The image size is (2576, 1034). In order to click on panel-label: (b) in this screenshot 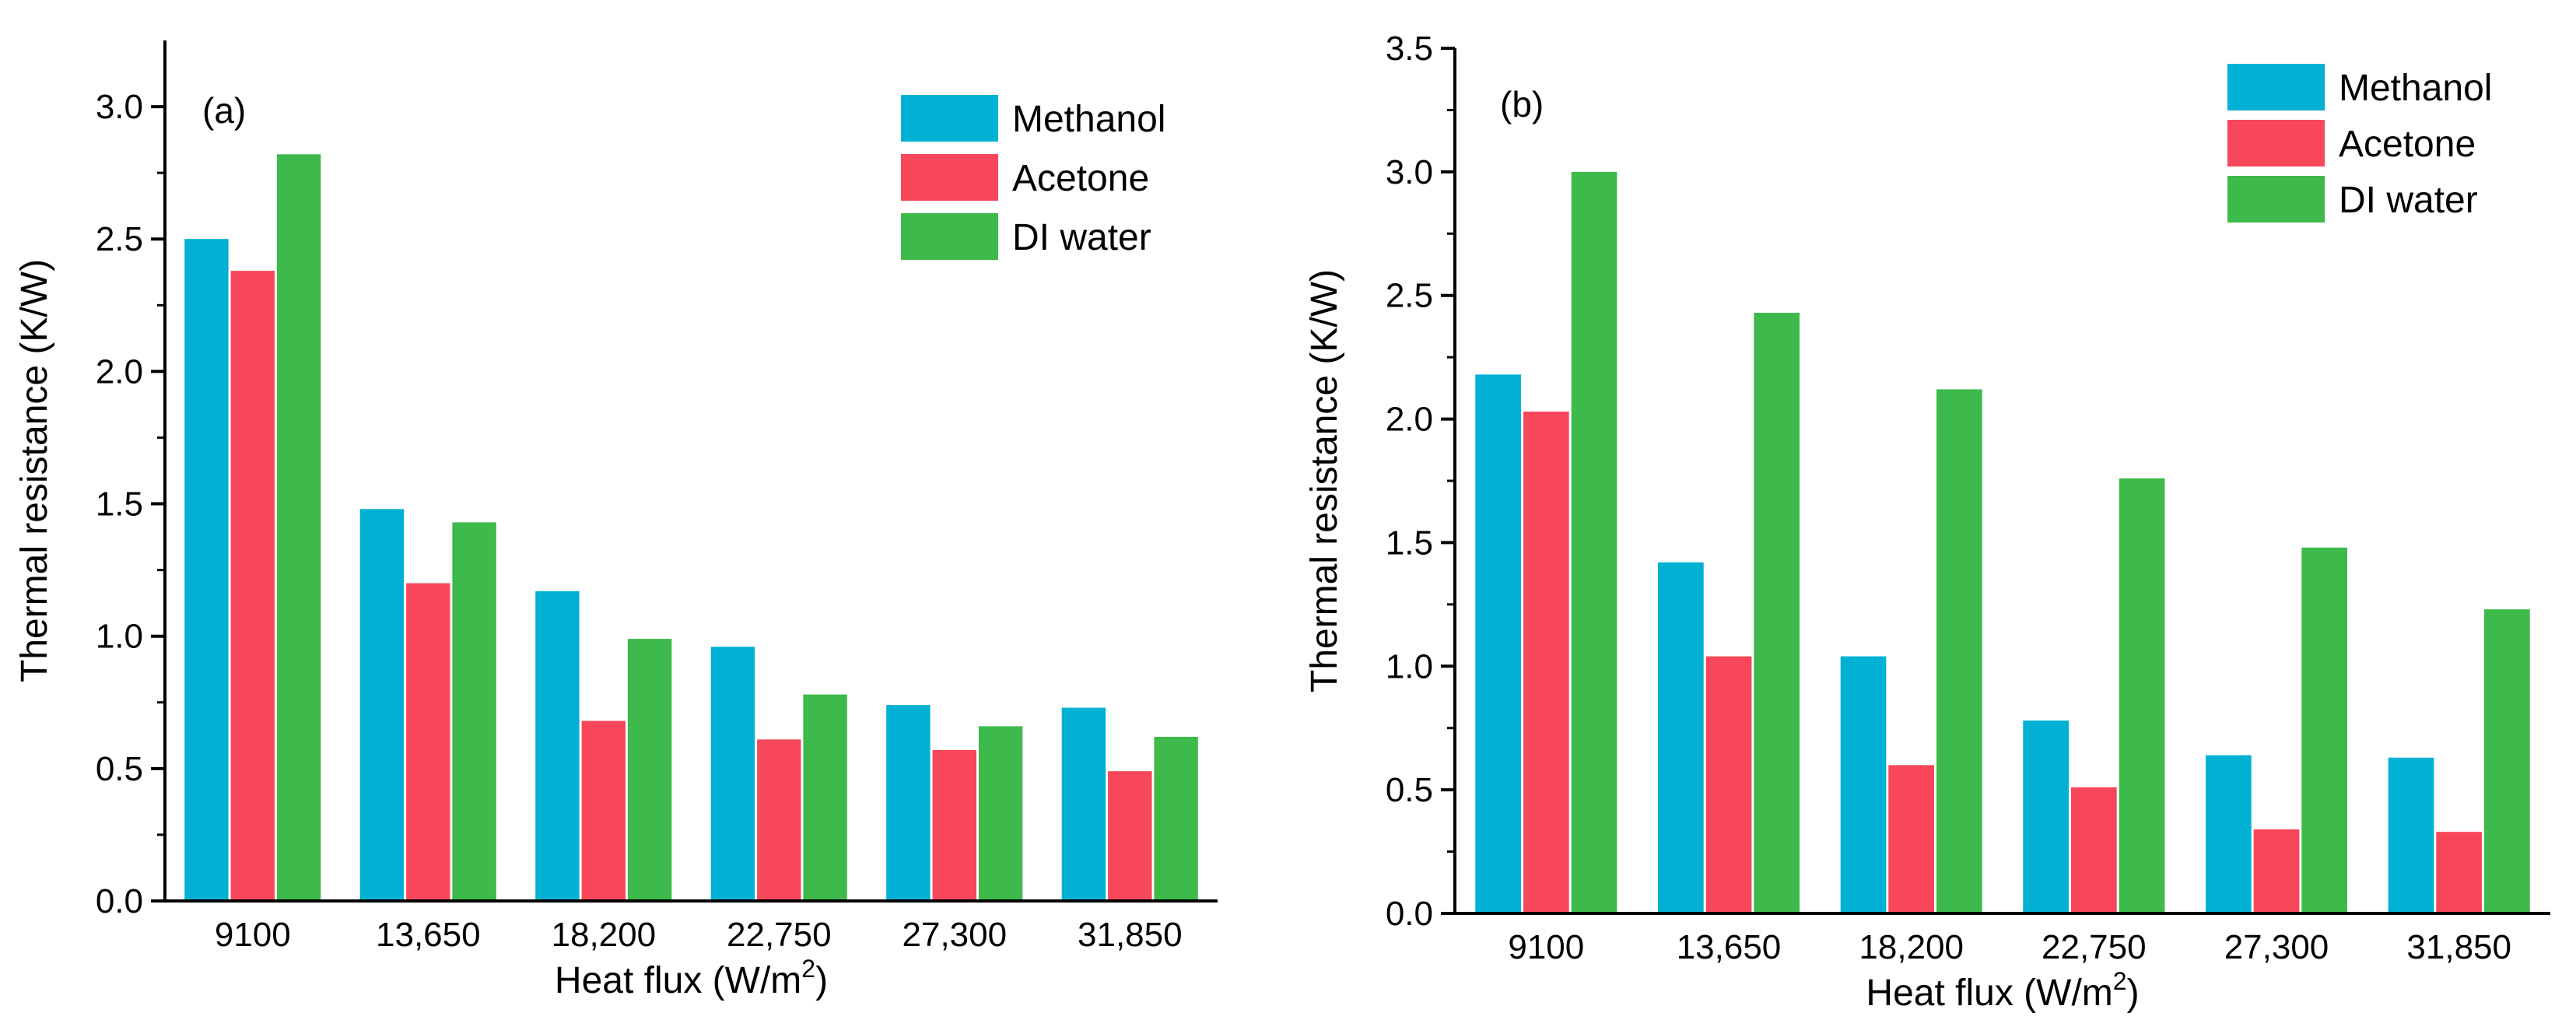, I will do `click(1522, 104)`.